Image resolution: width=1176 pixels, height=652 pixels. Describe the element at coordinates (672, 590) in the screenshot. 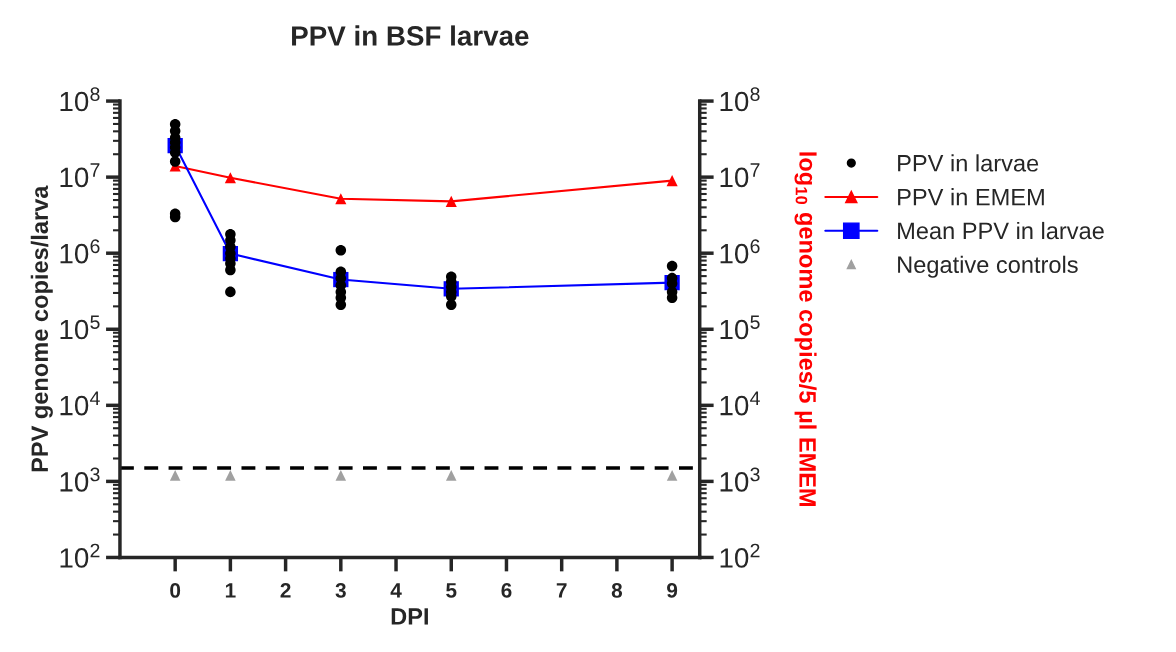

I see `x-tick-label: 9` at that location.